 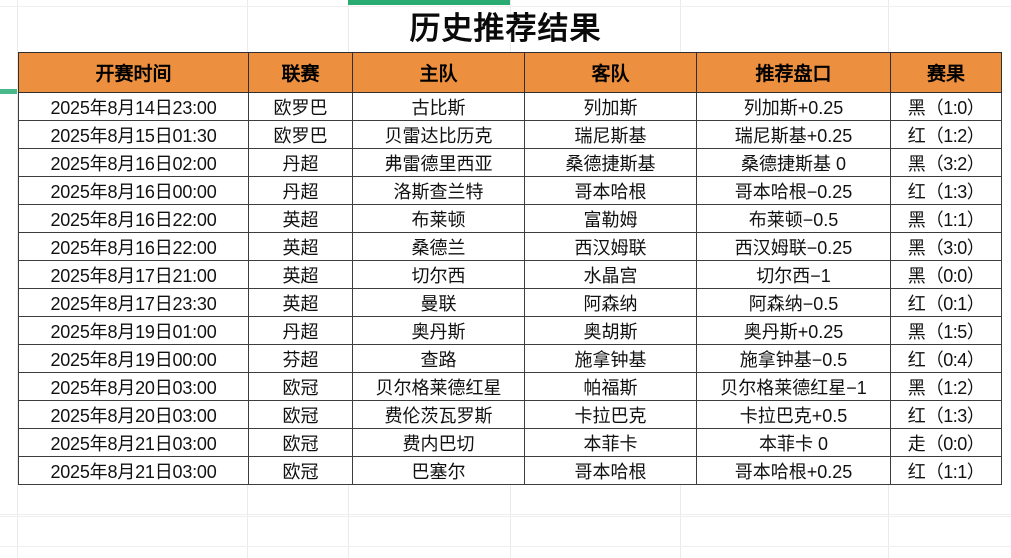 I want to click on cell-handicap-line: 布莱顿−0.5, so click(x=793, y=218).